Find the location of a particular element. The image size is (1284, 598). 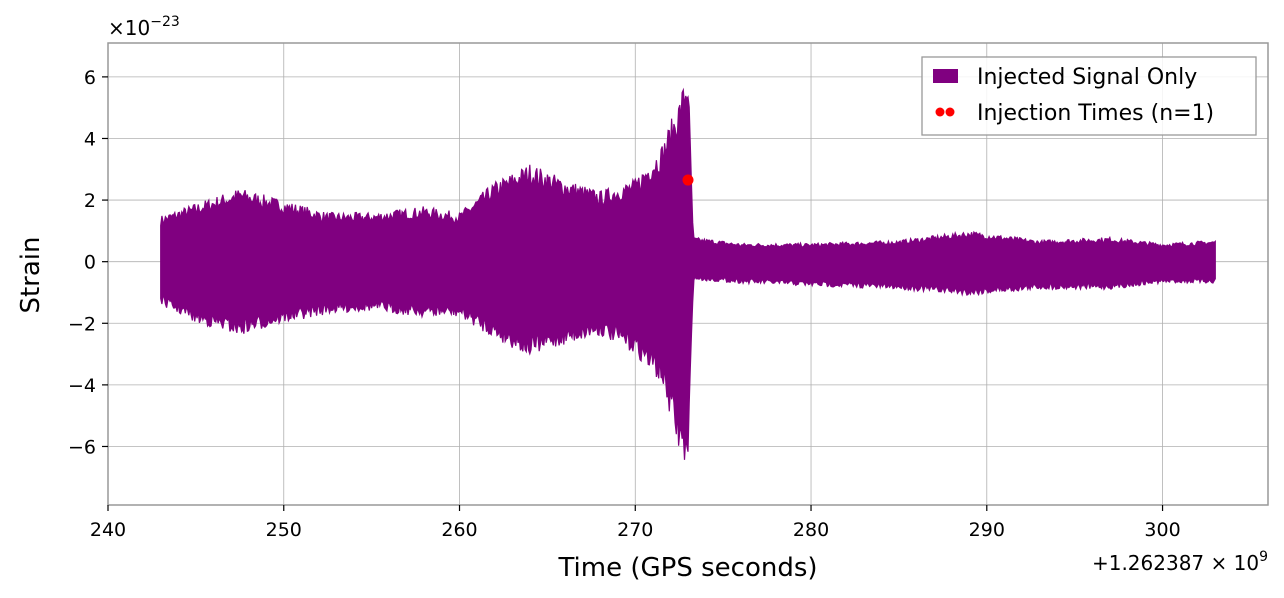

y-tick-label: 0 is located at coordinates (90, 263).